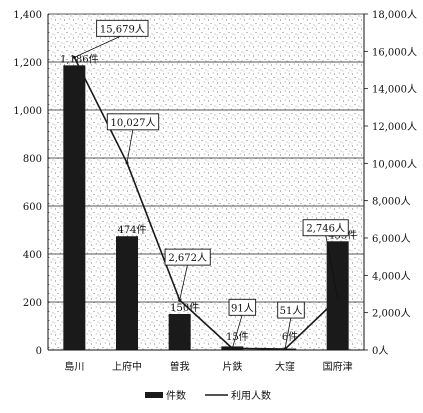 This screenshot has height=413, width=423. I want to click on x-axis: 島川 上府中 曽我 片鉄 大窪 国府津, so click(206, 361).